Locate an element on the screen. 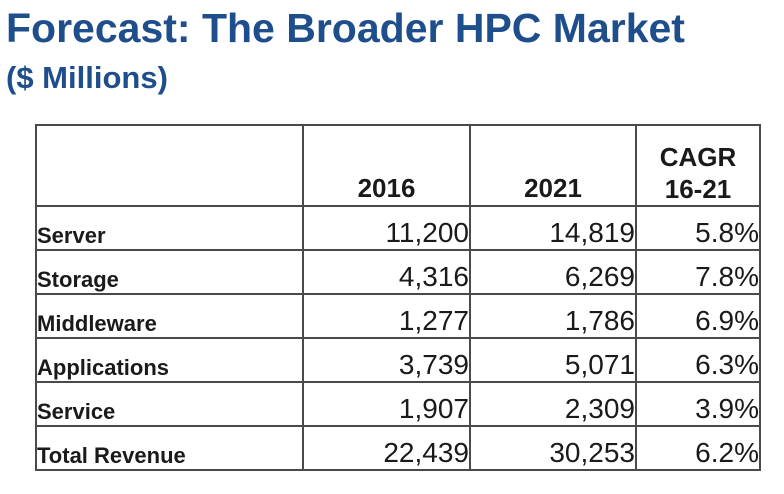 This screenshot has height=494, width=784. value-2016: 3,739 is located at coordinates (386, 360).